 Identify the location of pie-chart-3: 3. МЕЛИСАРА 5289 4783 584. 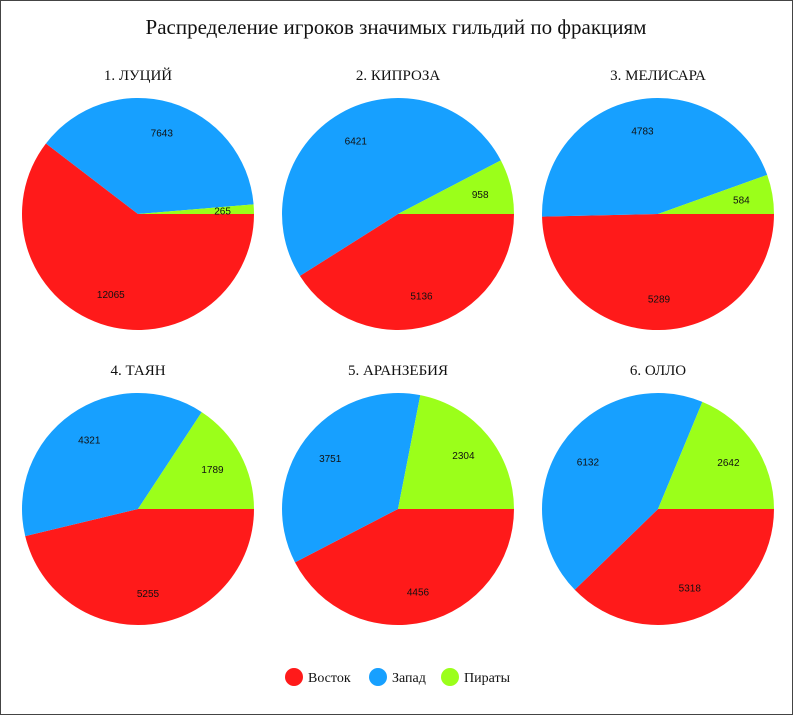
(657, 199).